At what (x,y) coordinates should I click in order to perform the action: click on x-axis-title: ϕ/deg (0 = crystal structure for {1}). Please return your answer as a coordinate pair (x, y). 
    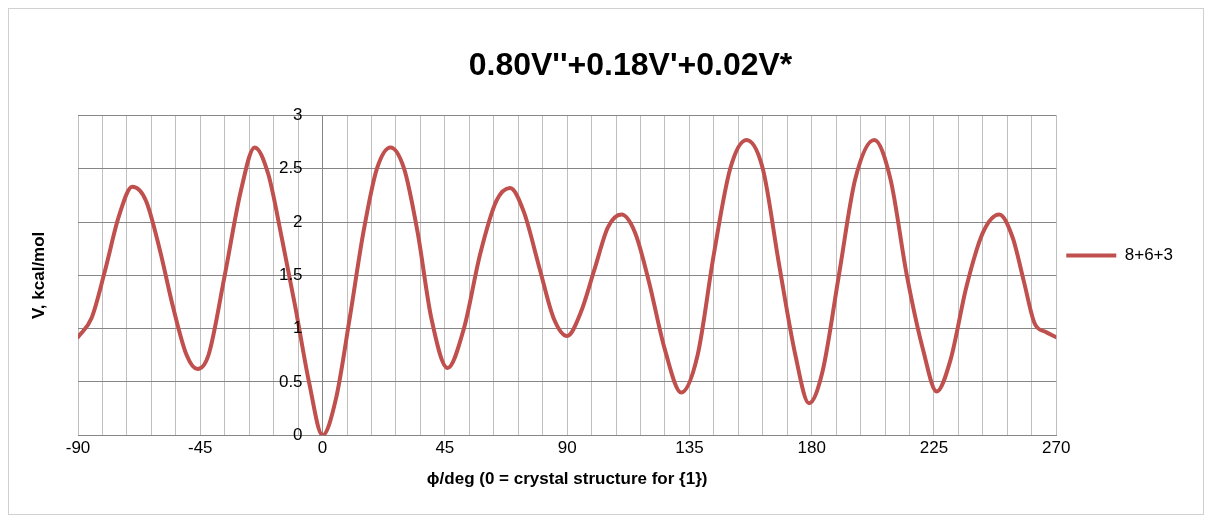
    Looking at the image, I should click on (567, 479).